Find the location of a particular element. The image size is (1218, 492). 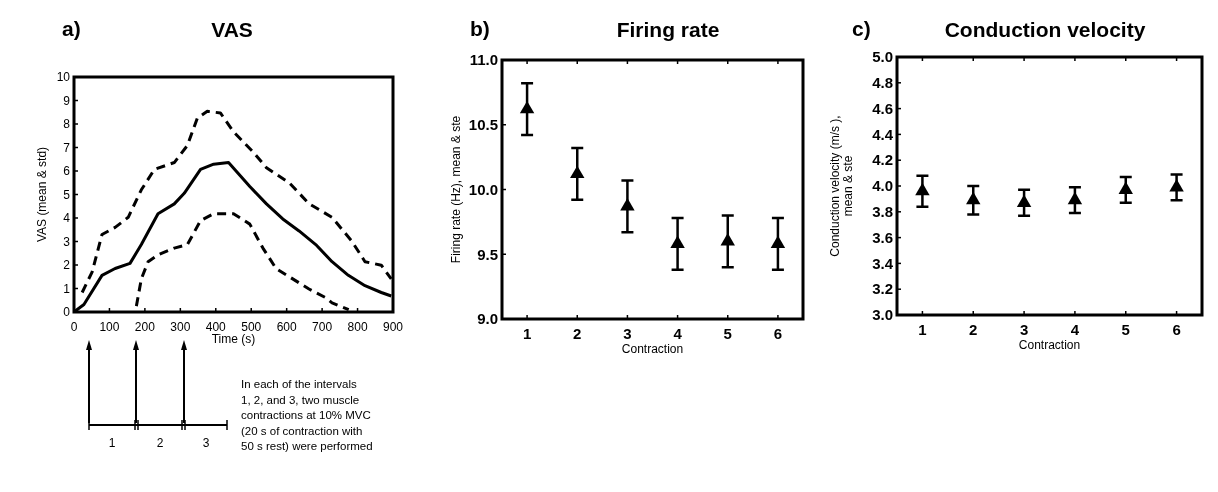

y-tick-label: 3.2 is located at coordinates (882, 289).